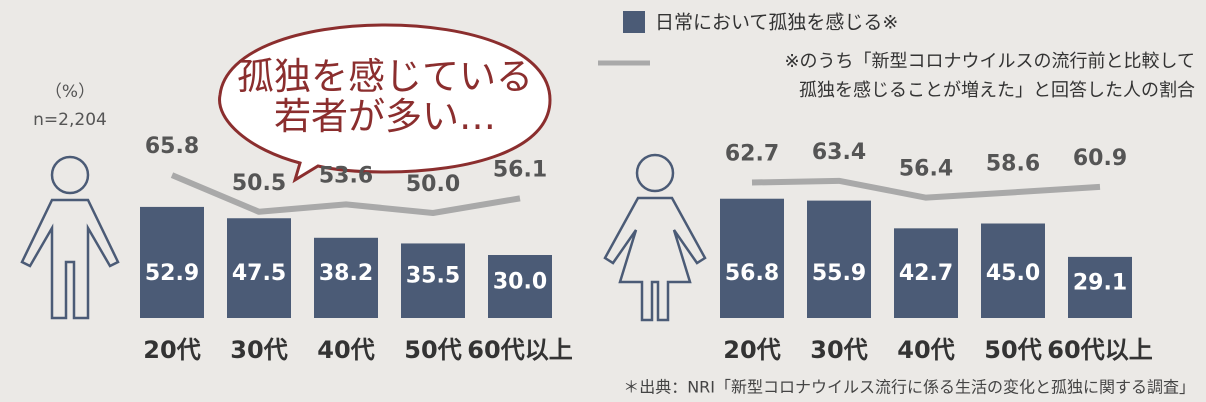  What do you see at coordinates (70, 92) in the screenshot?
I see `unit-label: （%）` at bounding box center [70, 92].